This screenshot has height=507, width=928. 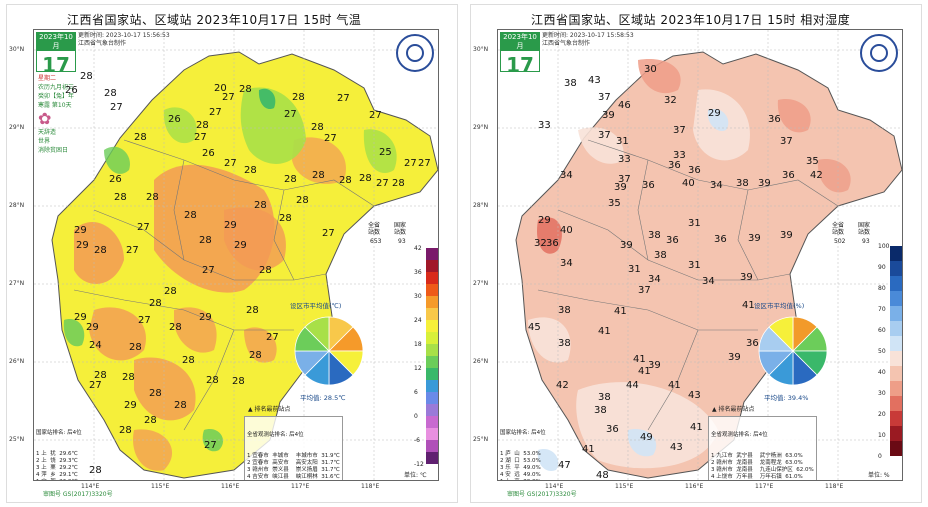 What do you see at coordinates (214, 20) in the screenshot?
I see `panel-title: 江西省国家站、区域站 2023年10月17日 15时 气温` at bounding box center [214, 20].